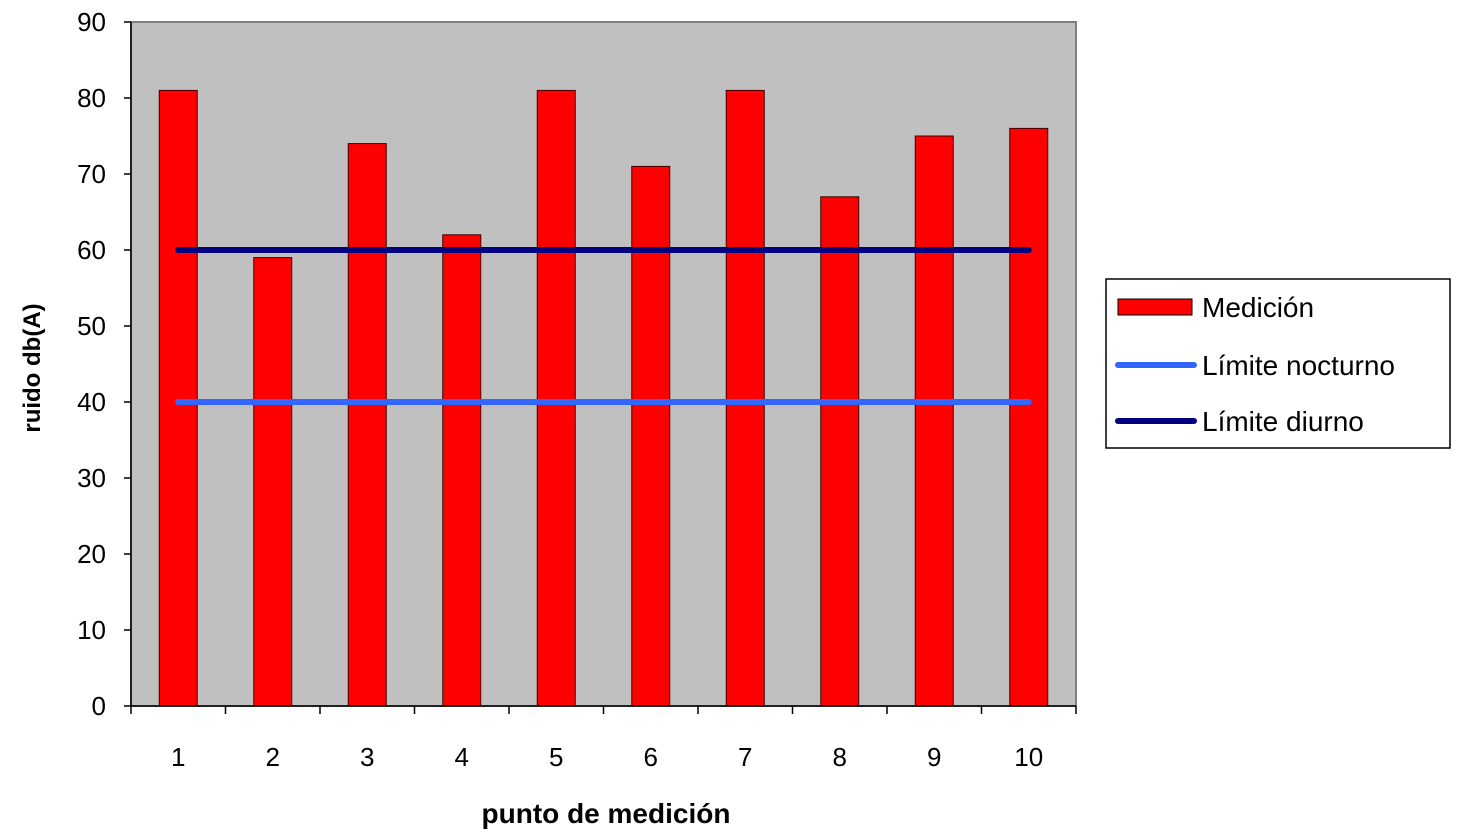 The width and height of the screenshot is (1461, 838). I want to click on x-tick-label: 1, so click(178, 757).